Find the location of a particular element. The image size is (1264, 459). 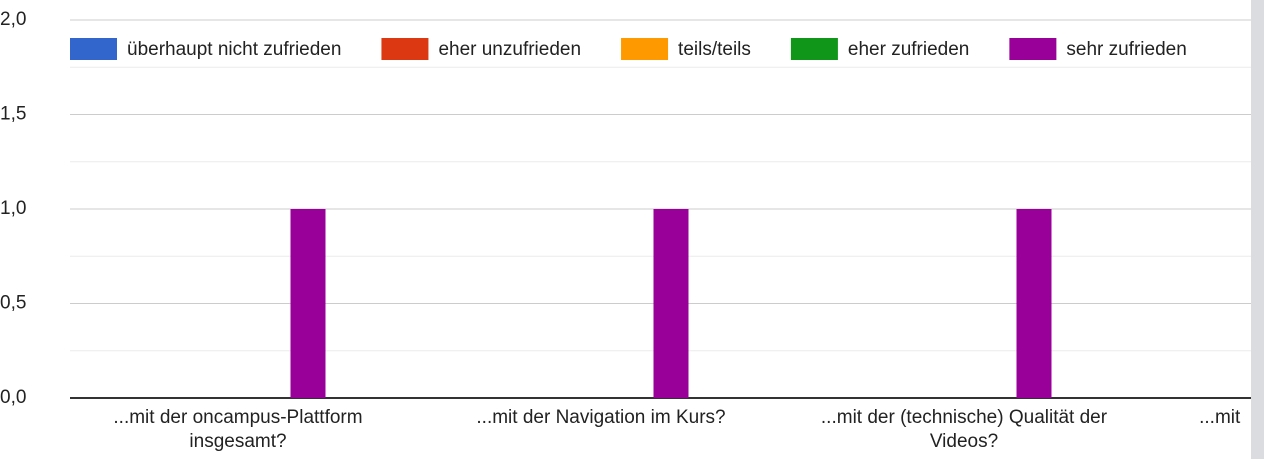

y-tick-label: 0,0 is located at coordinates (13, 397).